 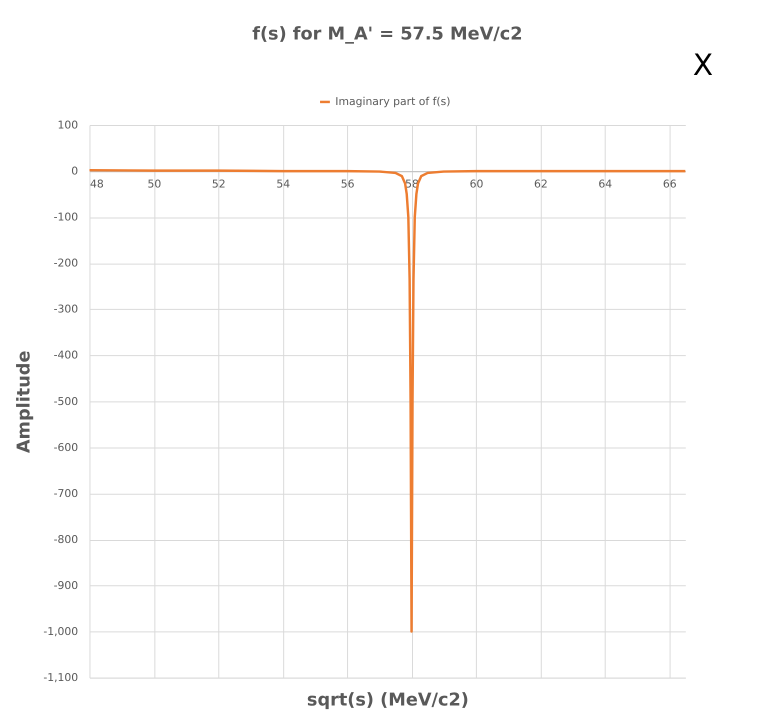 What do you see at coordinates (66, 493) in the screenshot?
I see `y-tick-label: -700` at bounding box center [66, 493].